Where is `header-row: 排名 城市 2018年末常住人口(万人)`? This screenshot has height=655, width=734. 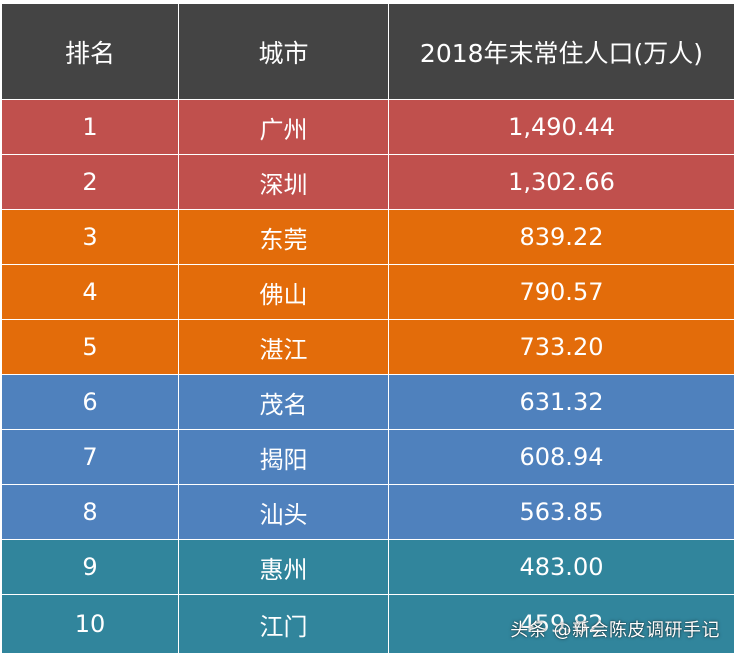 header-row: 排名 城市 2018年末常住人口(万人) is located at coordinates (367, 51).